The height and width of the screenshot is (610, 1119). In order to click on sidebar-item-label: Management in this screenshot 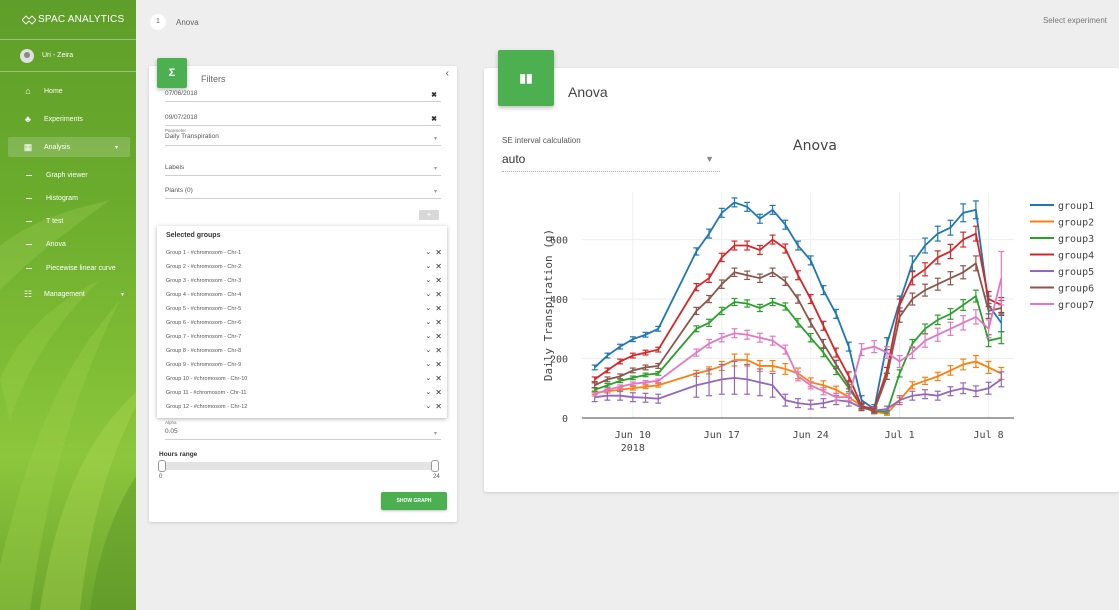, I will do `click(64, 294)`.